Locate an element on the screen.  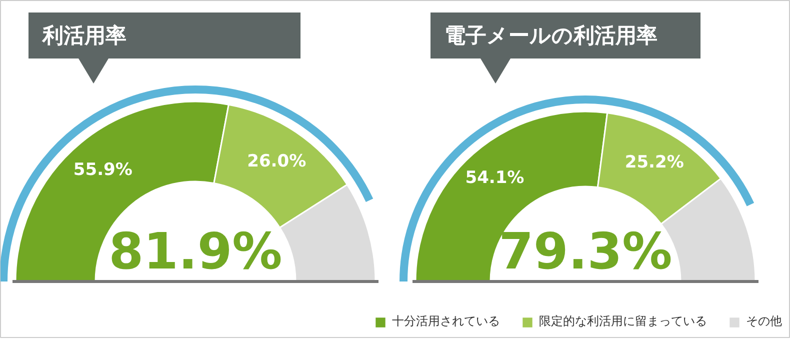
chart-title: 利活用率 is located at coordinates (84, 36).